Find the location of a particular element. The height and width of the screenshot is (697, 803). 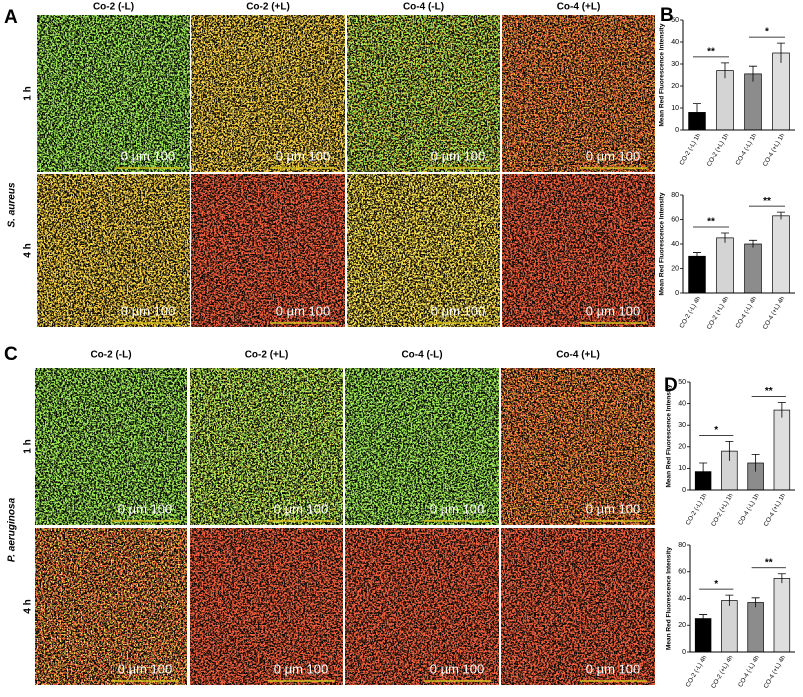

column-header: Co-4 (-L) is located at coordinates (423, 7).